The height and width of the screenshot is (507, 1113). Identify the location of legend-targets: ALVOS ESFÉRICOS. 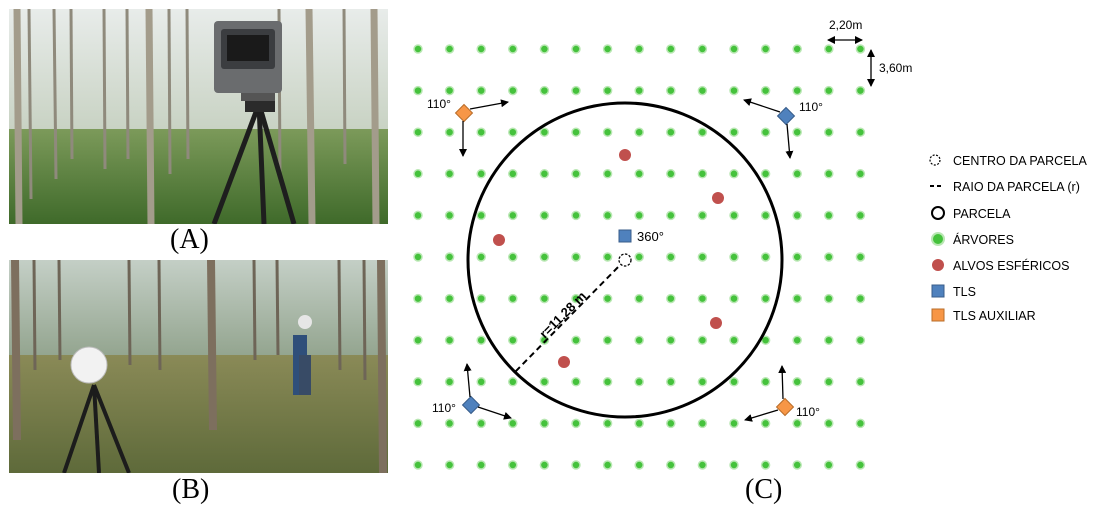
(1000, 265).